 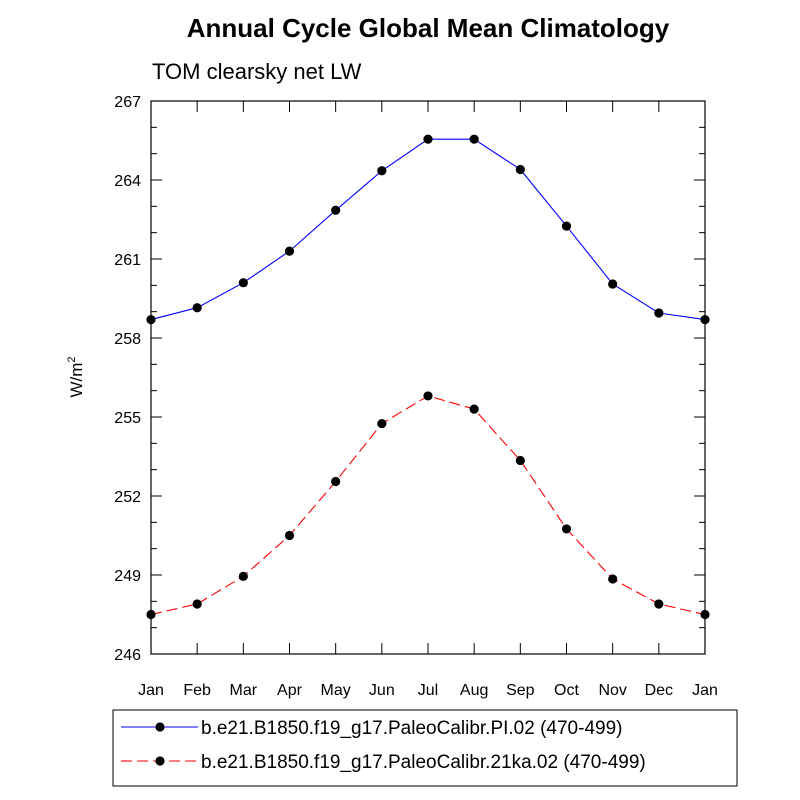 What do you see at coordinates (520, 690) in the screenshot?
I see `x-tick-label: Sep` at bounding box center [520, 690].